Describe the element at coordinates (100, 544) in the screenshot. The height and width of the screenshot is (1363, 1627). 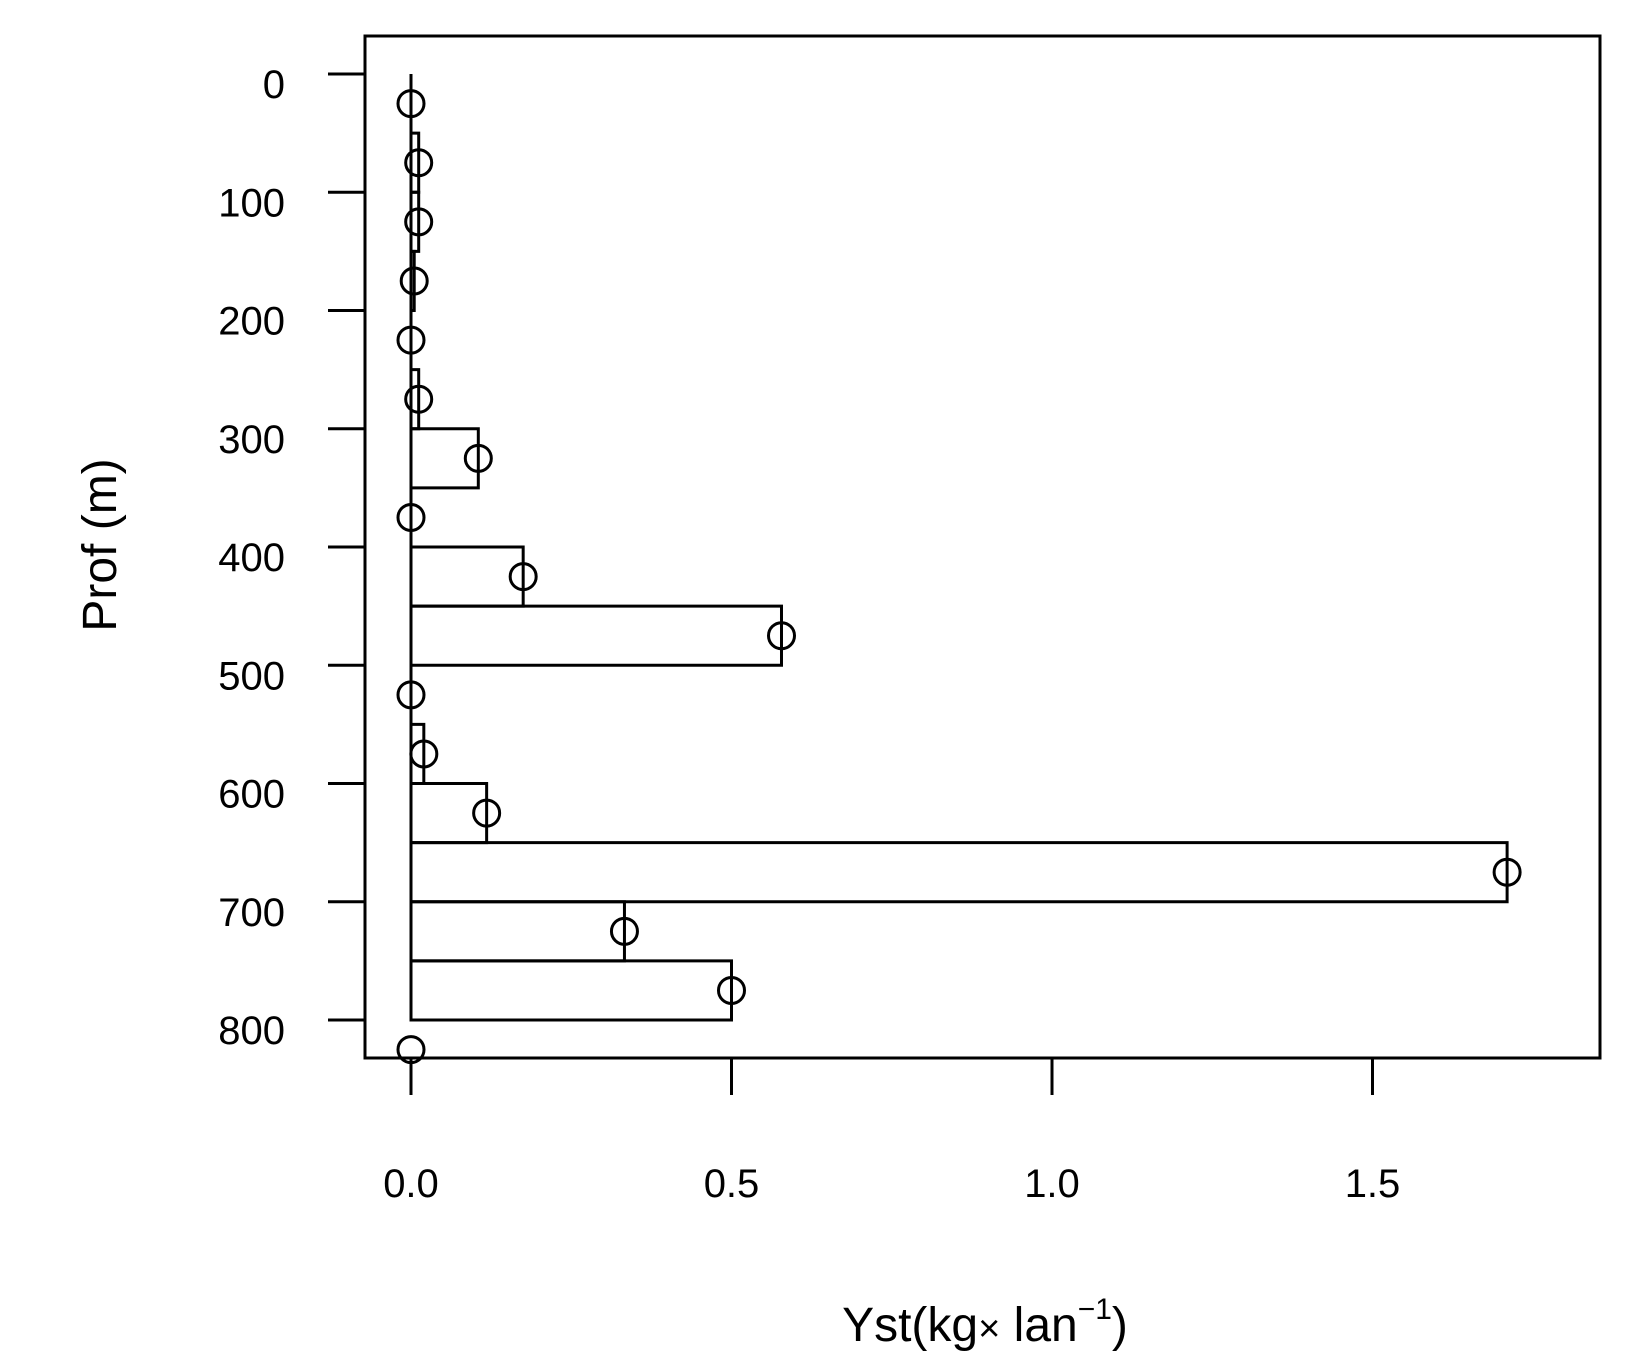
I see `y-axis-title: Prof (m)` at that location.